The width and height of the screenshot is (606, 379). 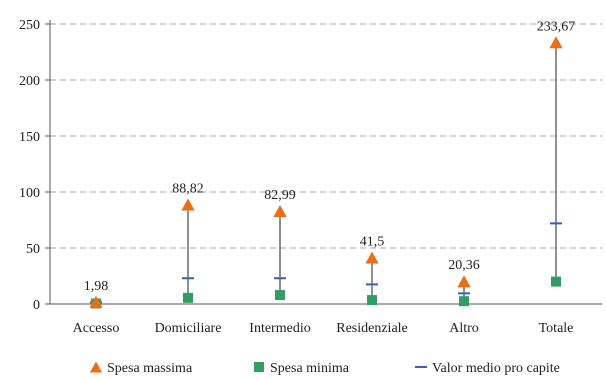 I want to click on x-category-label-4: Altro, so click(x=464, y=328).